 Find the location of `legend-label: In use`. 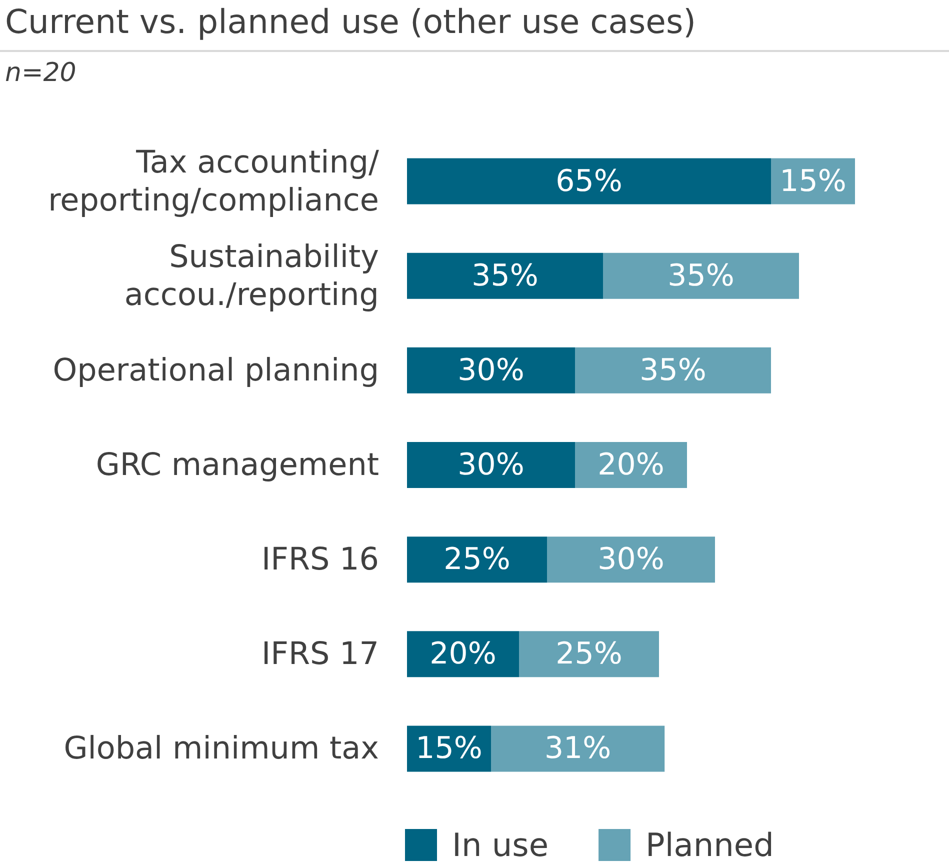

legend-label: In use is located at coordinates (500, 845).